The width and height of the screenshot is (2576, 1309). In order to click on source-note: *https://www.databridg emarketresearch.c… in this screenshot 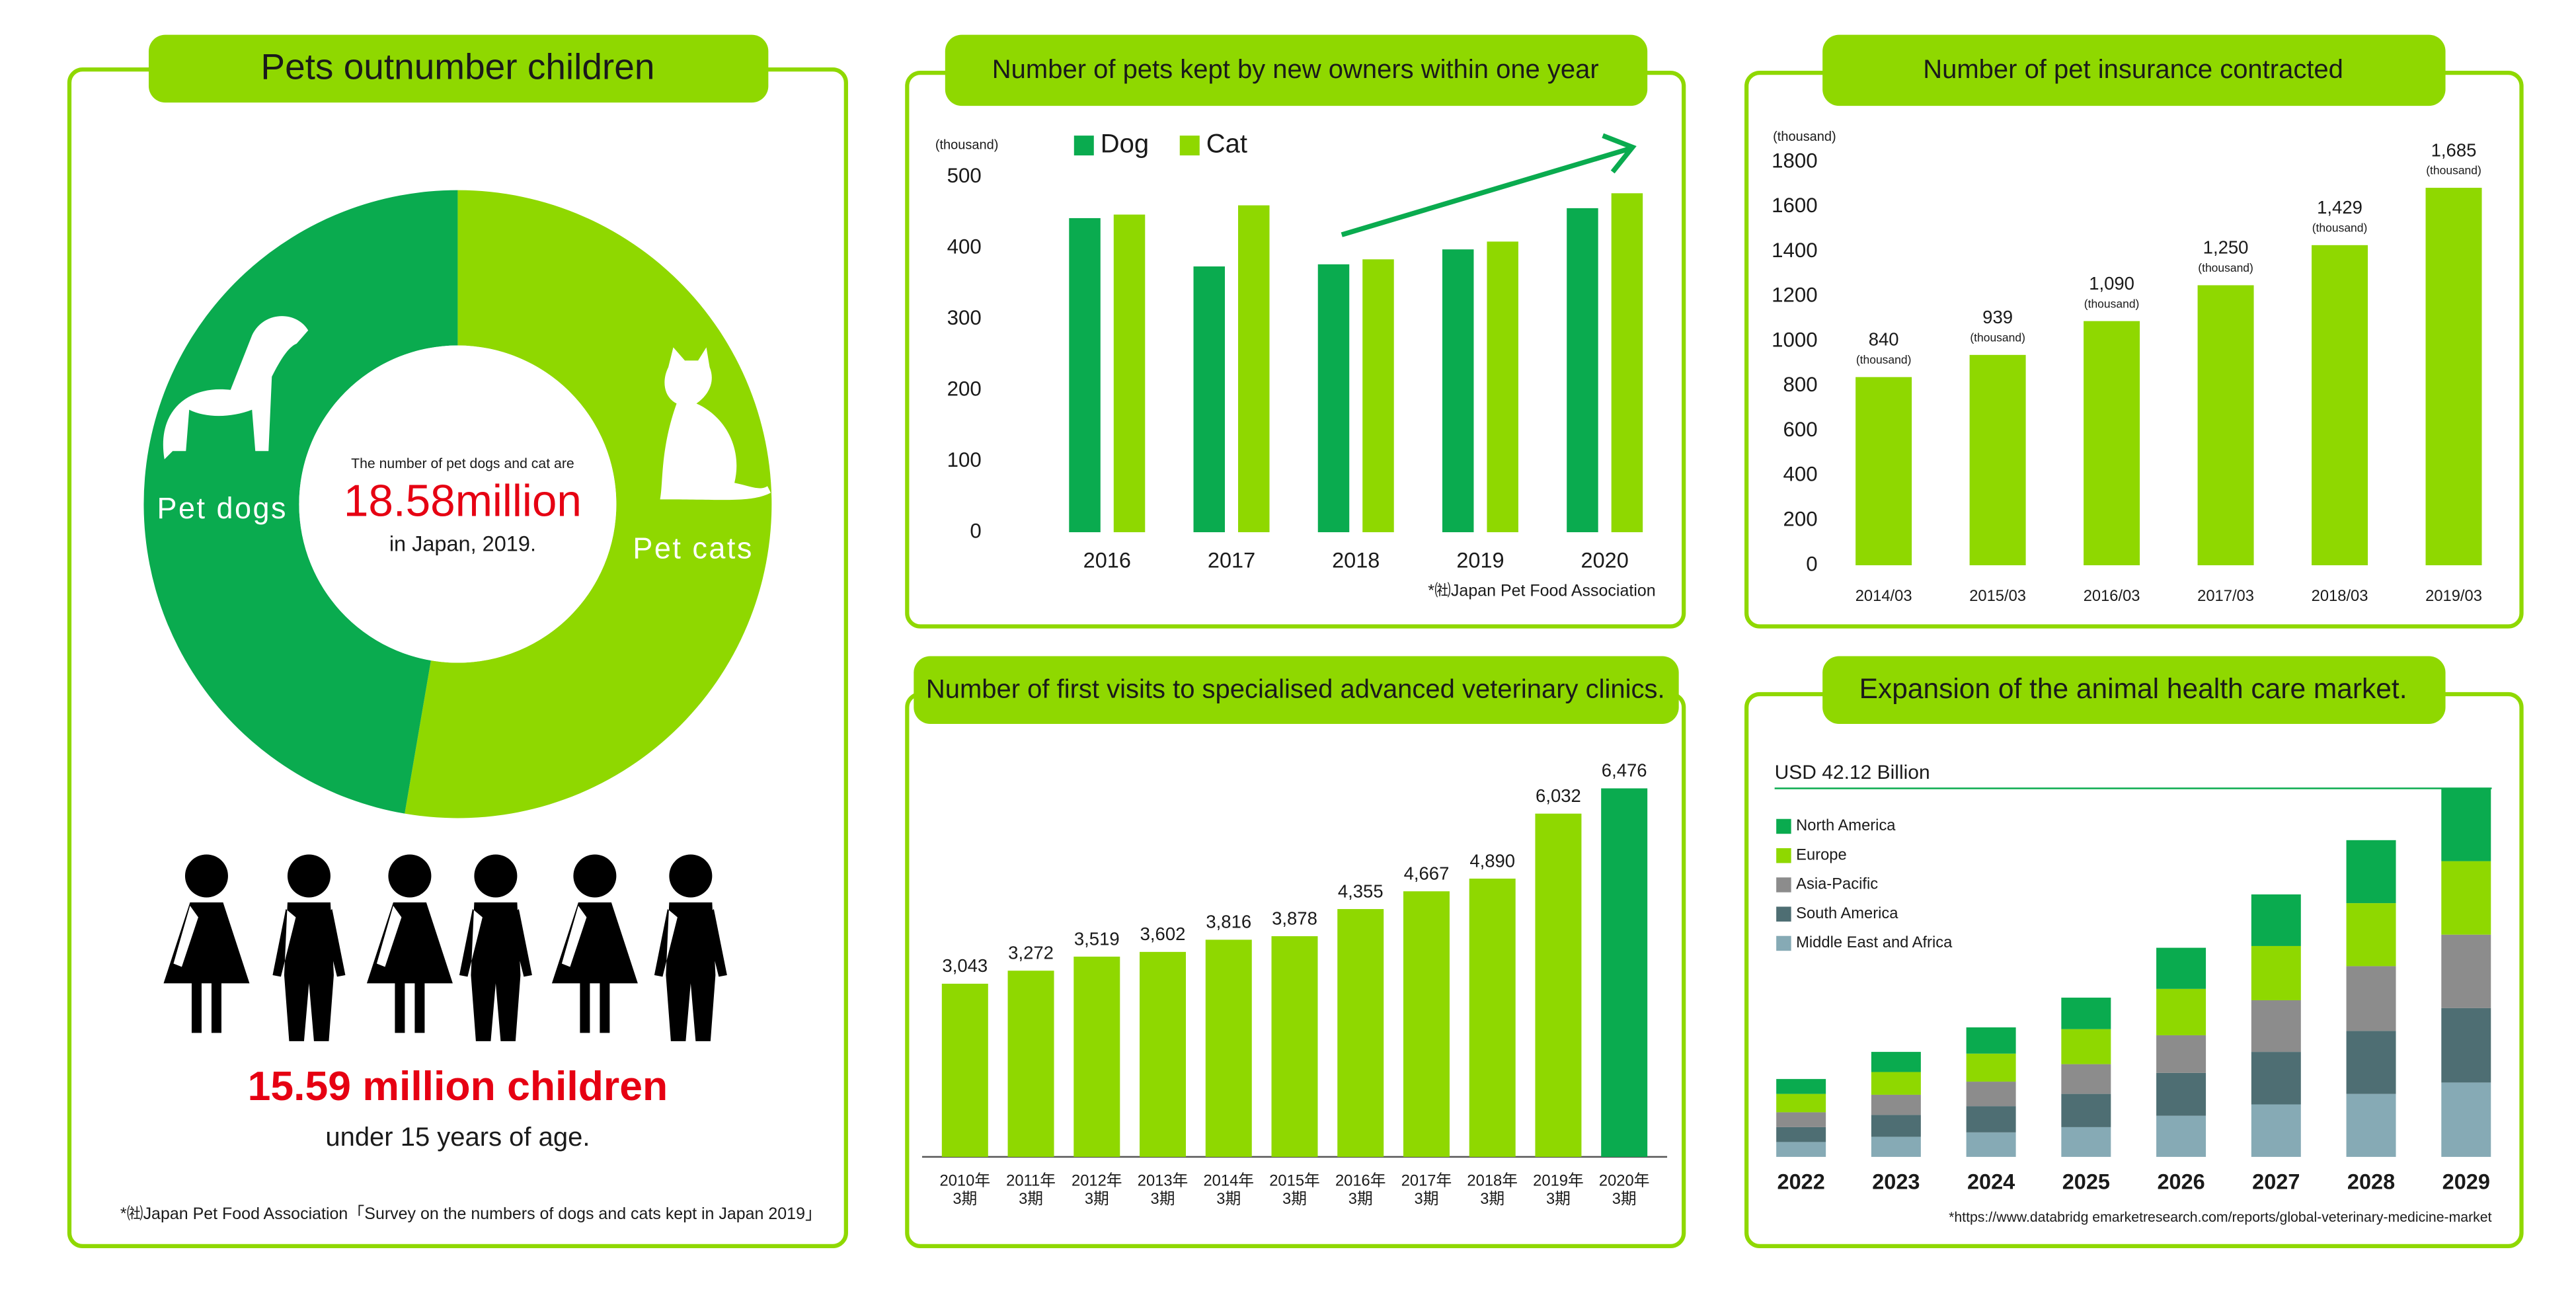, I will do `click(2220, 1217)`.